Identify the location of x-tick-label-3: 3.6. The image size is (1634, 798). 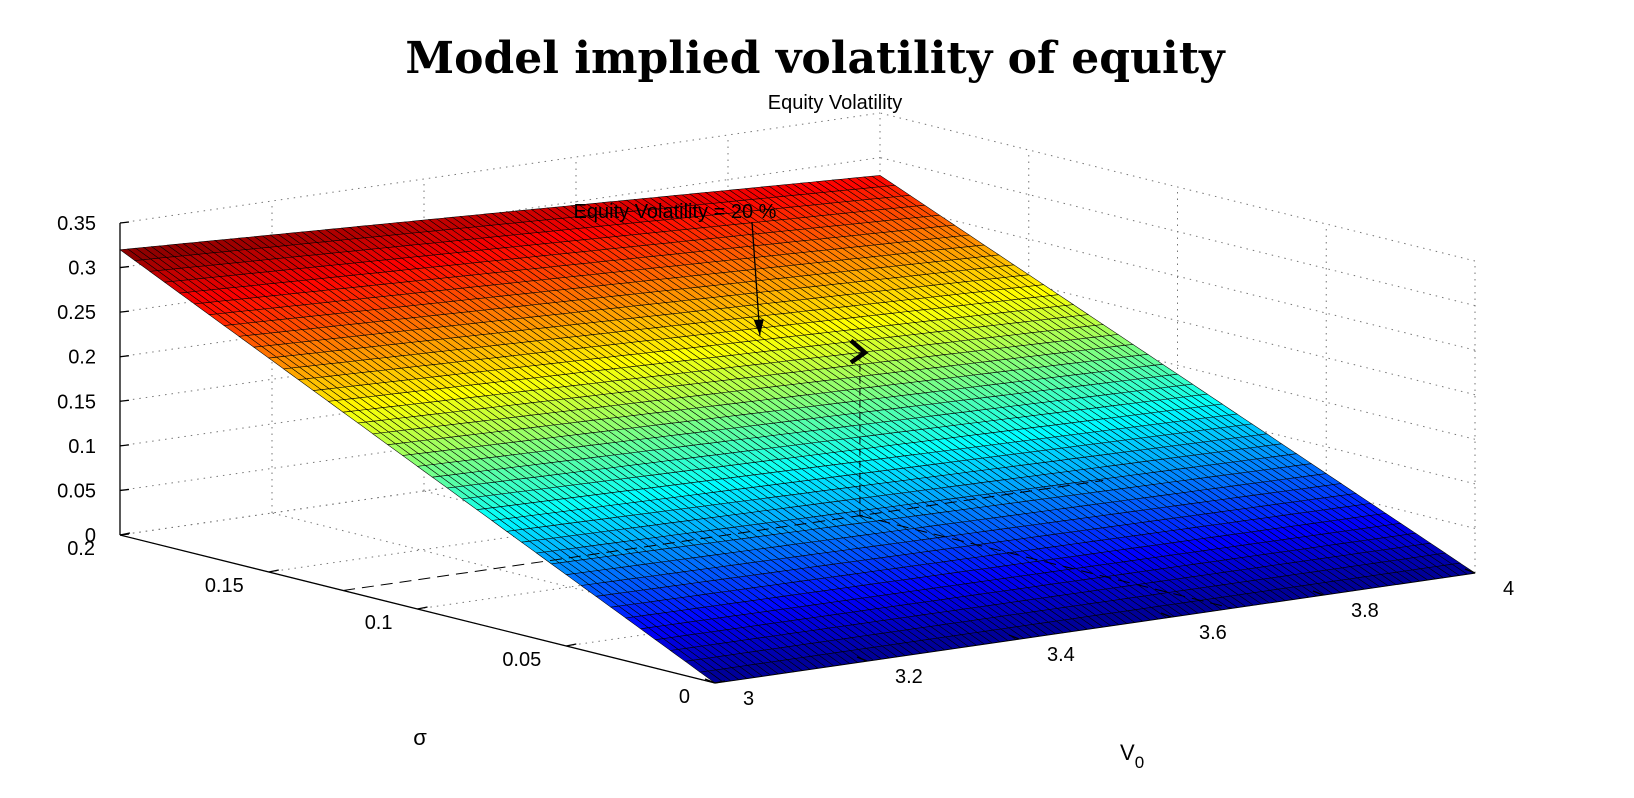
(1213, 633).